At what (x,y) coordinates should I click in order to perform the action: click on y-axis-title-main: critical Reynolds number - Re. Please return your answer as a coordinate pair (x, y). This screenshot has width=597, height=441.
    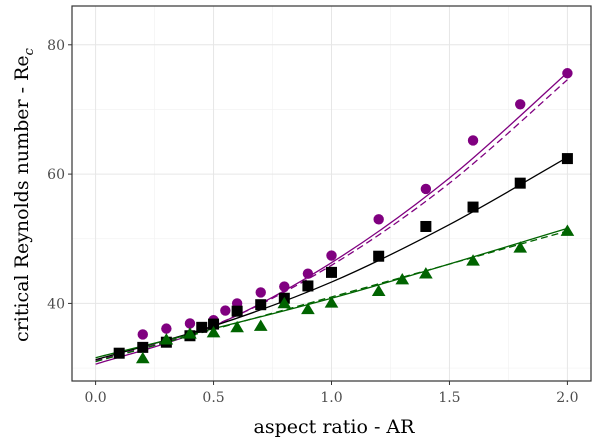
    Looking at the image, I should click on (22, 198).